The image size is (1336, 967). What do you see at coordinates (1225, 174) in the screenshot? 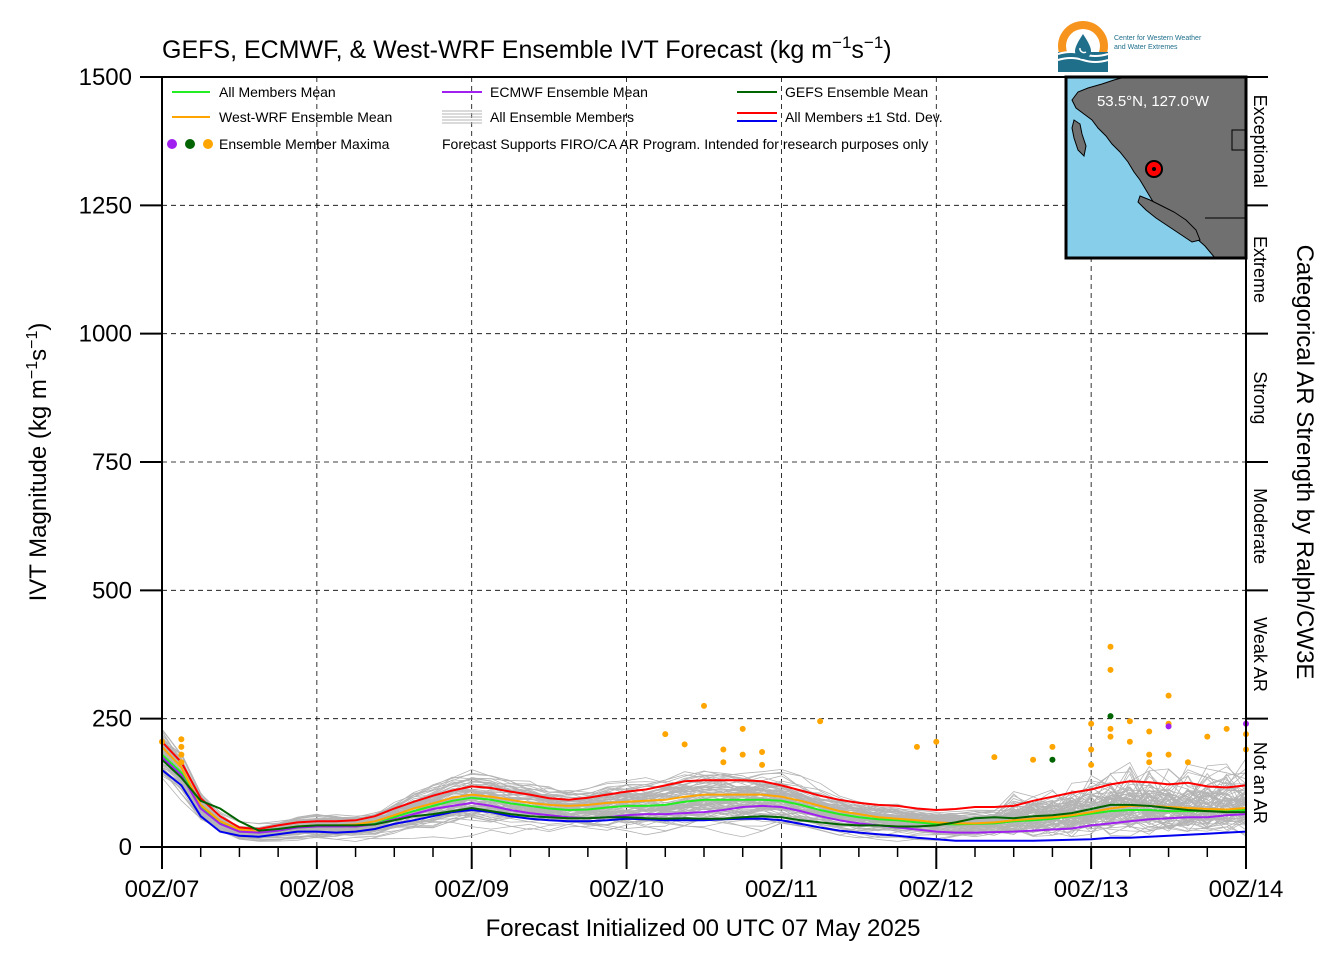
I see `map-border` at bounding box center [1225, 174].